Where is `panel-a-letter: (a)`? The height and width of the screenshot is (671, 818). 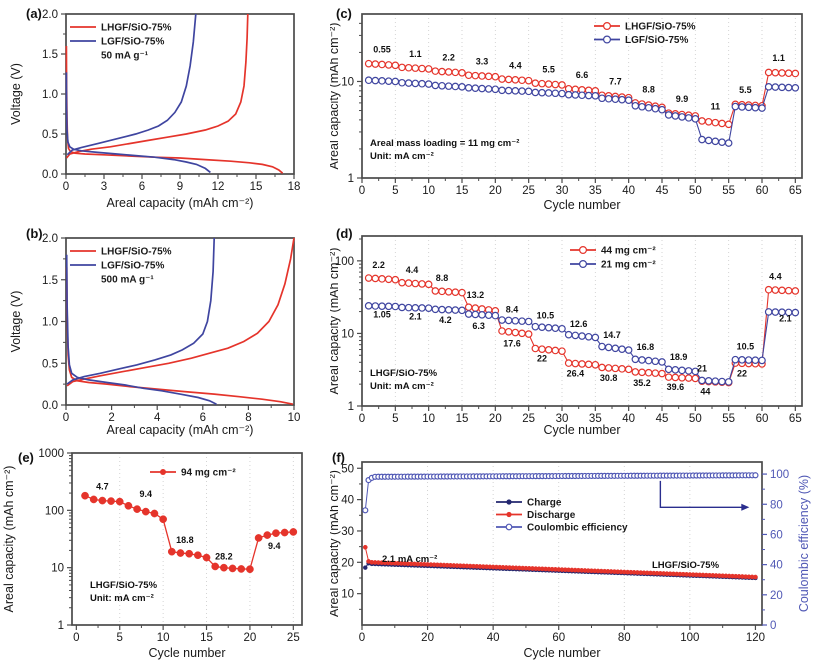
panel-a-letter: (a) is located at coordinates (34, 13).